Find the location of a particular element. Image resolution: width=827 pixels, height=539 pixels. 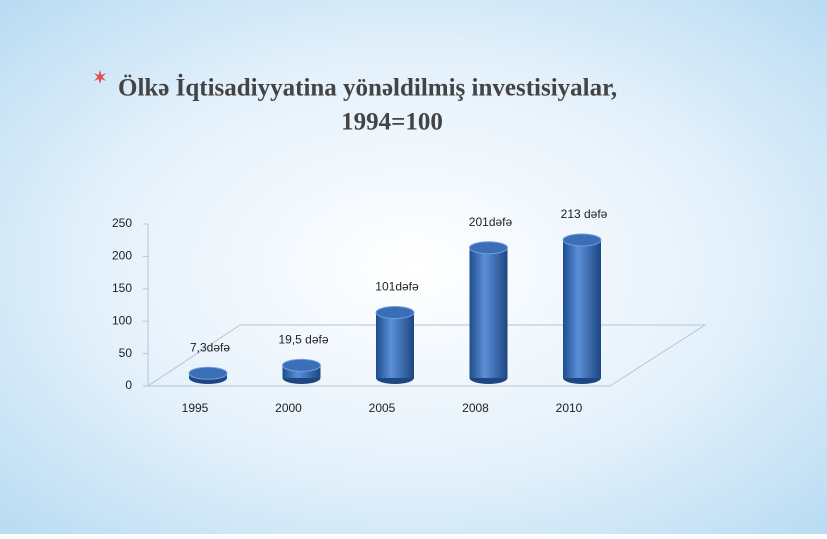

value-label: 19,5 dəfə is located at coordinates (303, 340).